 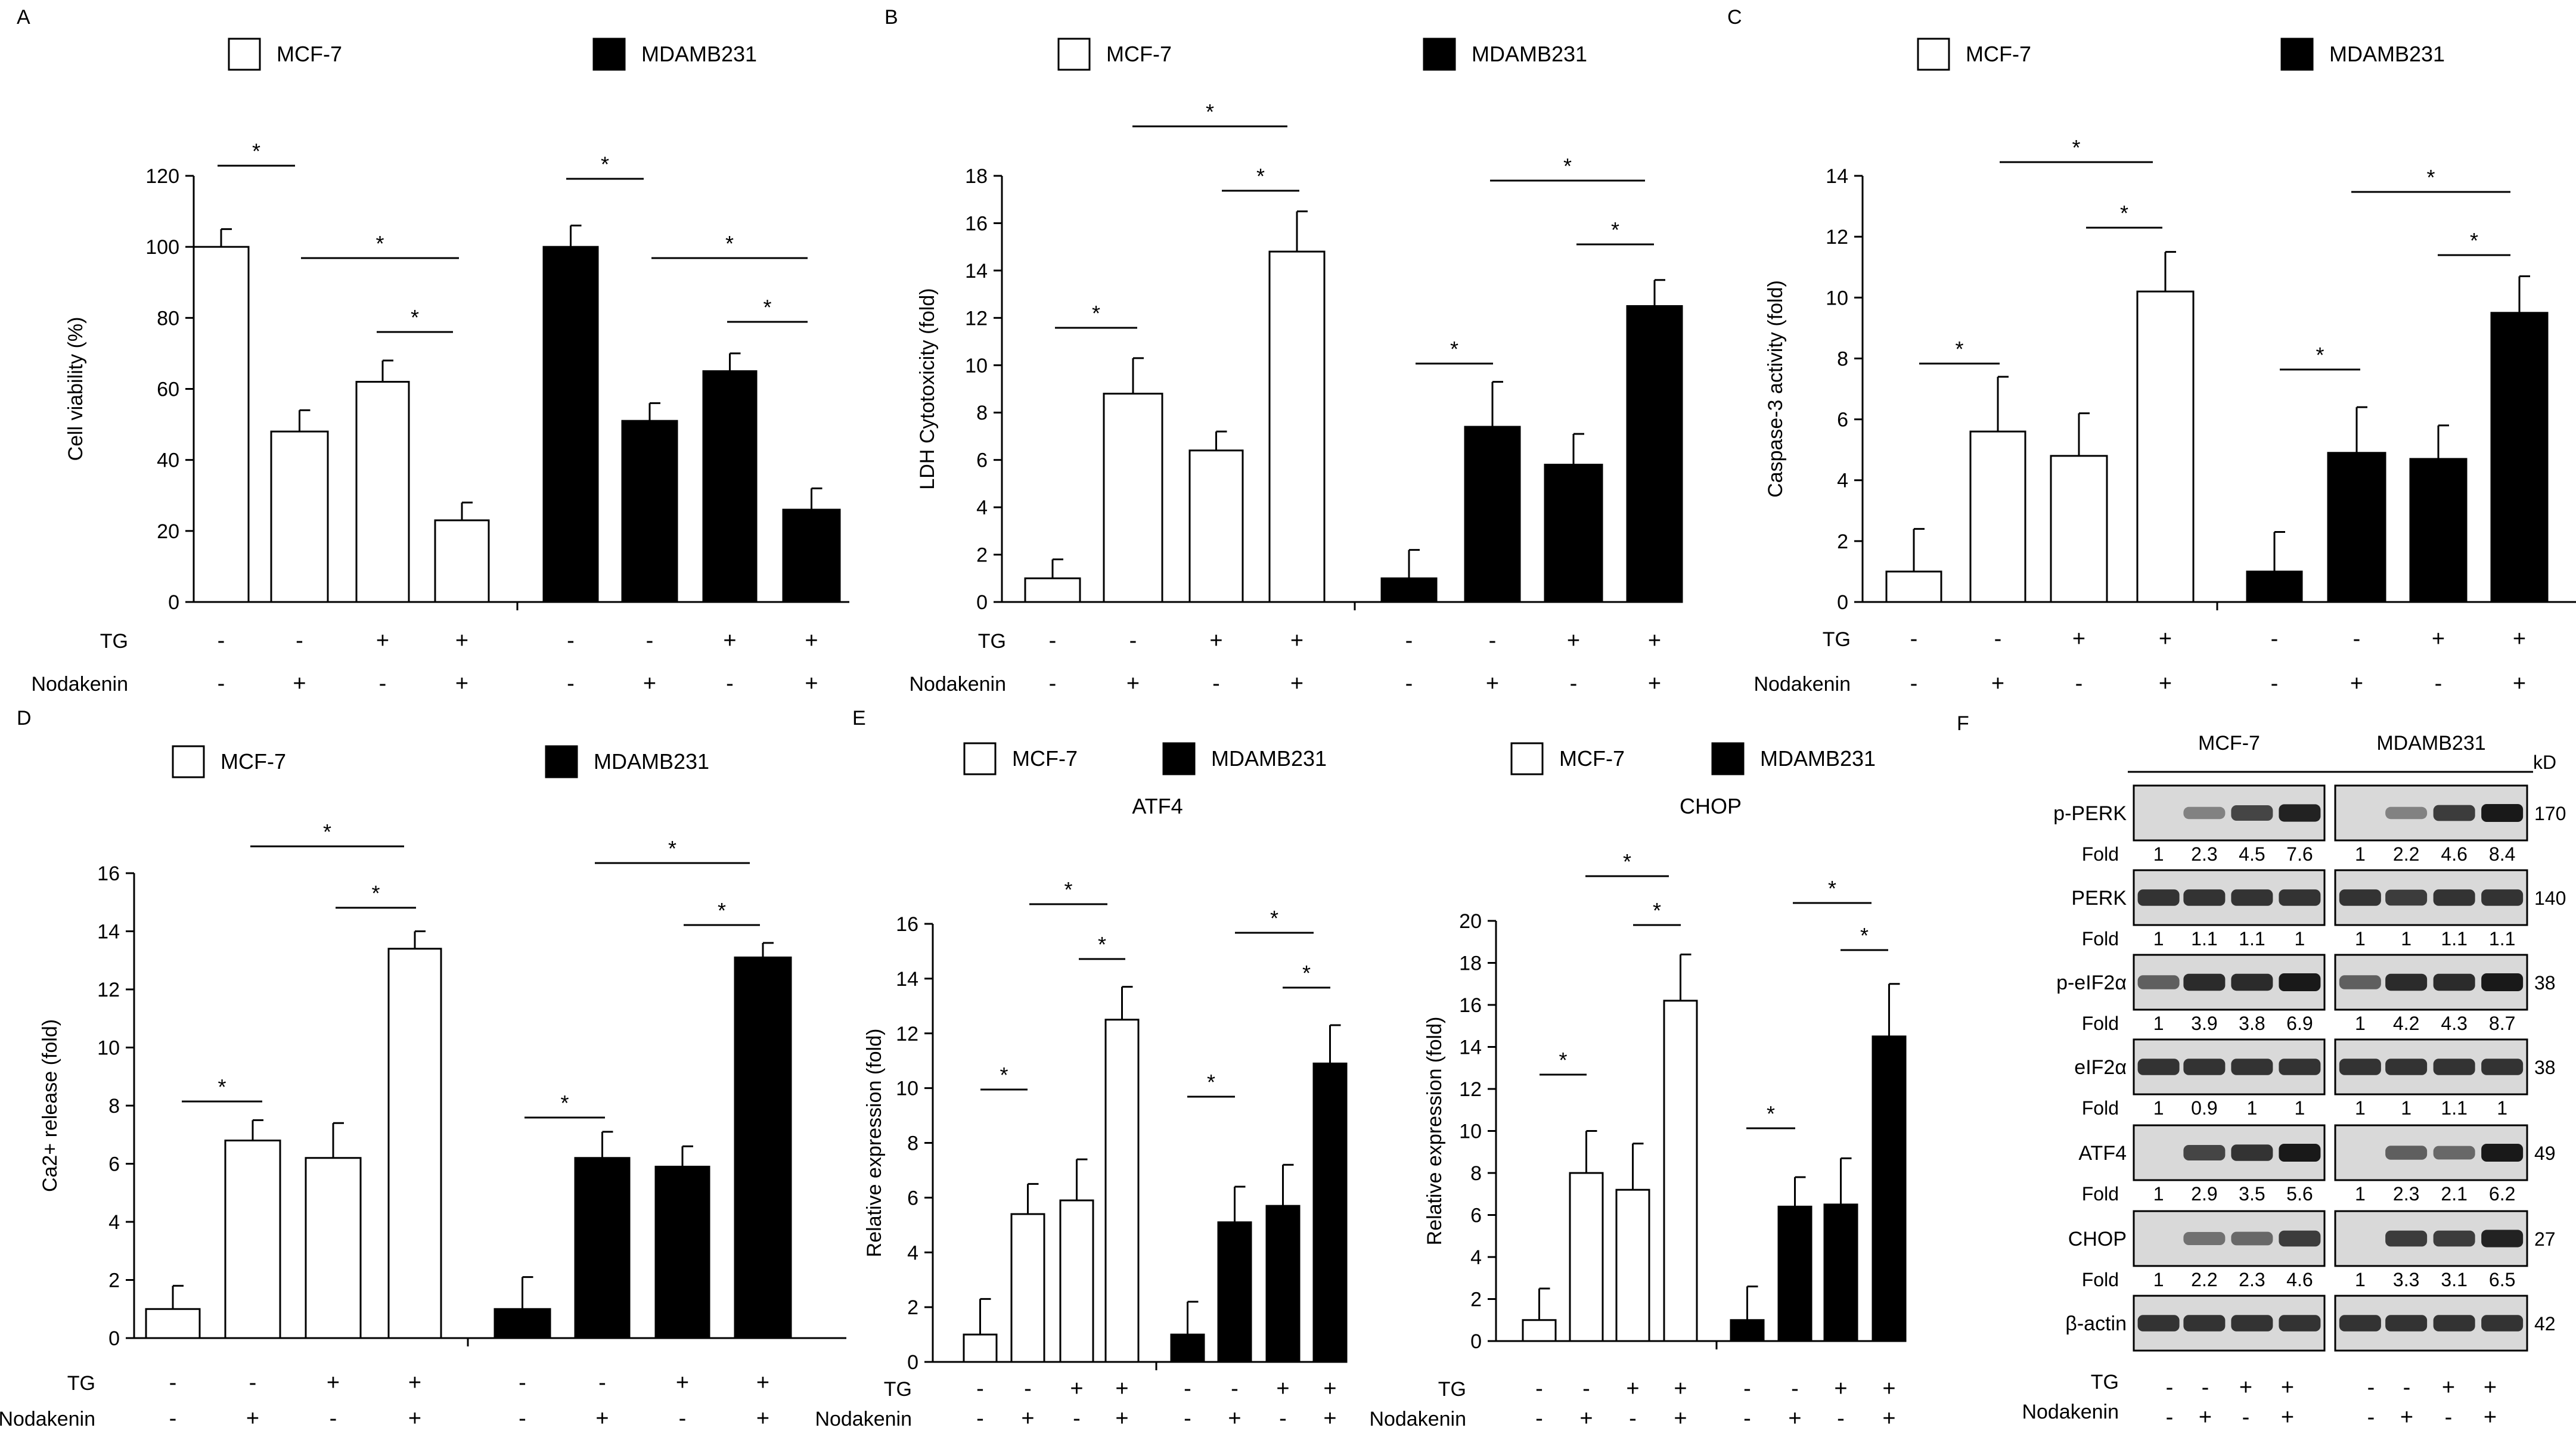 What do you see at coordinates (2454, 854) in the screenshot?
I see `fold-value: 4.6` at bounding box center [2454, 854].